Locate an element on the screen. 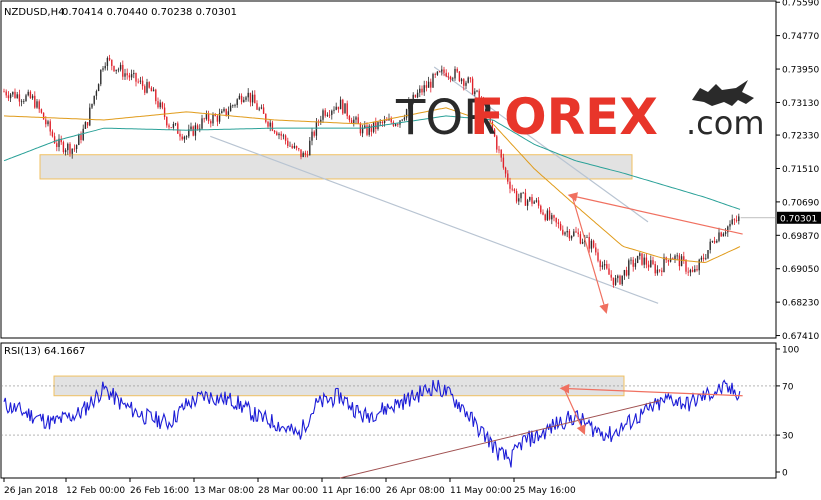 The height and width of the screenshot is (500, 821). bull-icon is located at coordinates (723, 93).